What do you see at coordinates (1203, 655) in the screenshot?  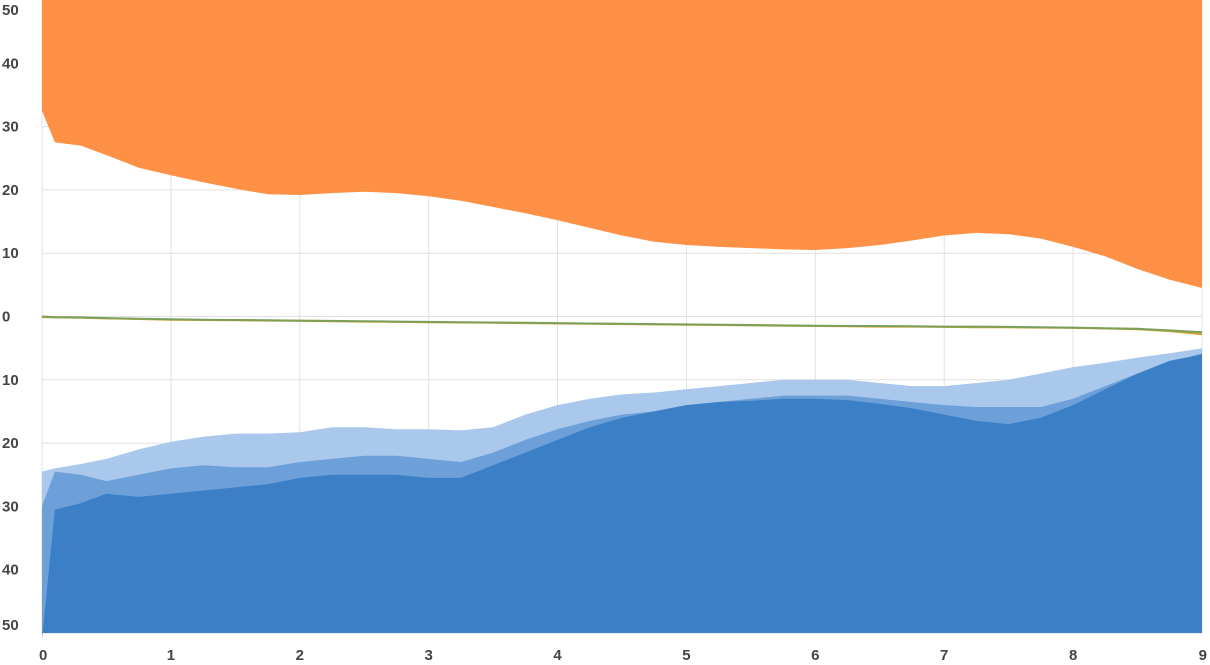 I see `x-tick-label: 9` at bounding box center [1203, 655].